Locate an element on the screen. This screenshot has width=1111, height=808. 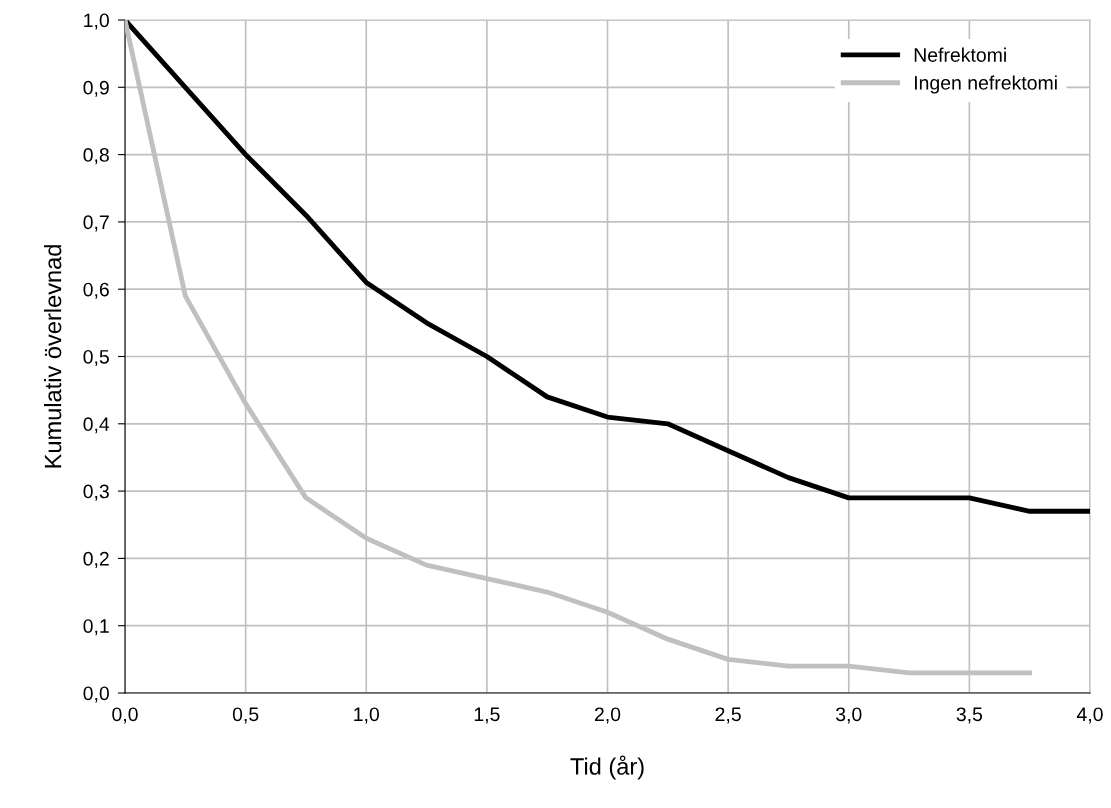
y-tick-label: 0,0 is located at coordinates (96, 694).